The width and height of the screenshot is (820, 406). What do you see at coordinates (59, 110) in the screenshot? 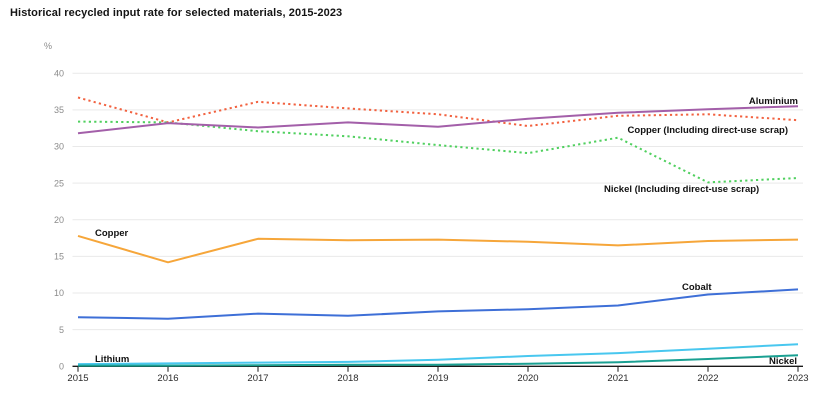
I see `y-tick-label-35: 35` at bounding box center [59, 110].